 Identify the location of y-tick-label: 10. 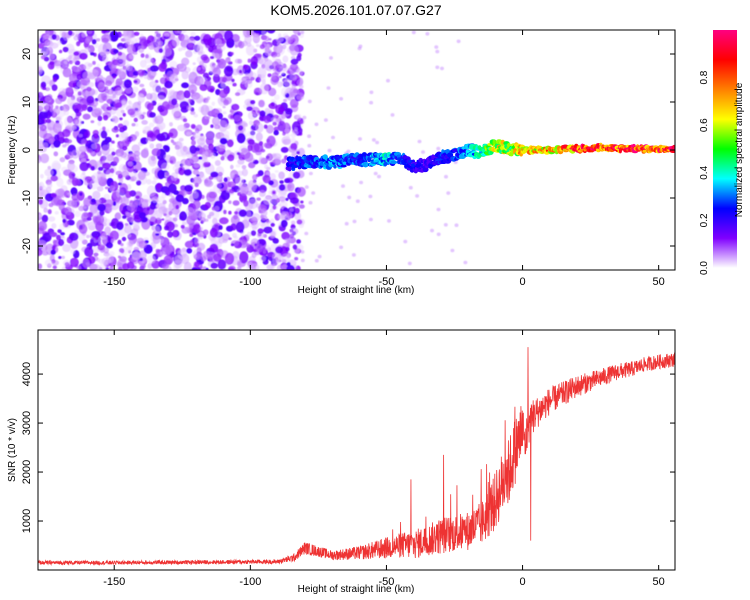
(27, 102).